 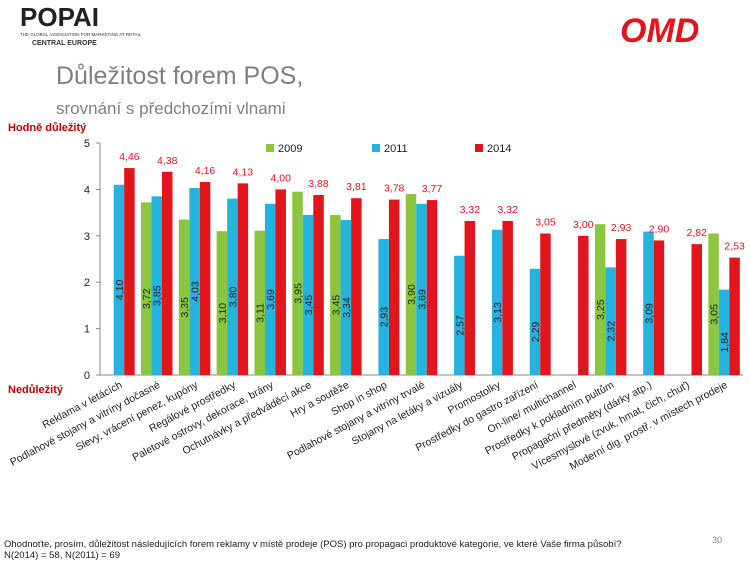 I want to click on value-label: 2,32, so click(x=612, y=331).